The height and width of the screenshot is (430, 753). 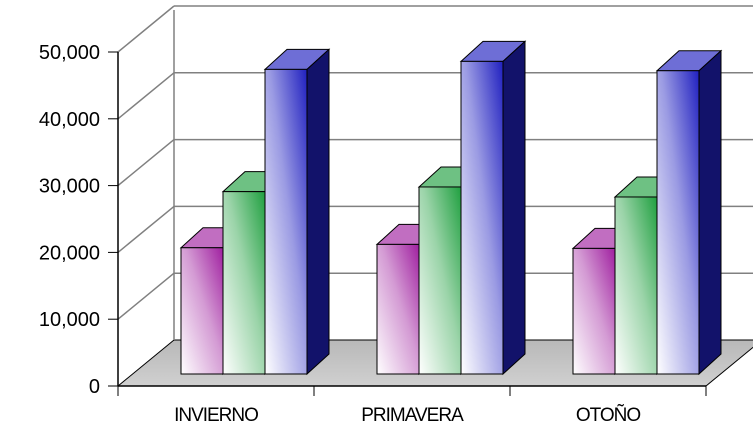 What do you see at coordinates (216, 415) in the screenshot?
I see `x-tick-label: INVIERNO` at bounding box center [216, 415].